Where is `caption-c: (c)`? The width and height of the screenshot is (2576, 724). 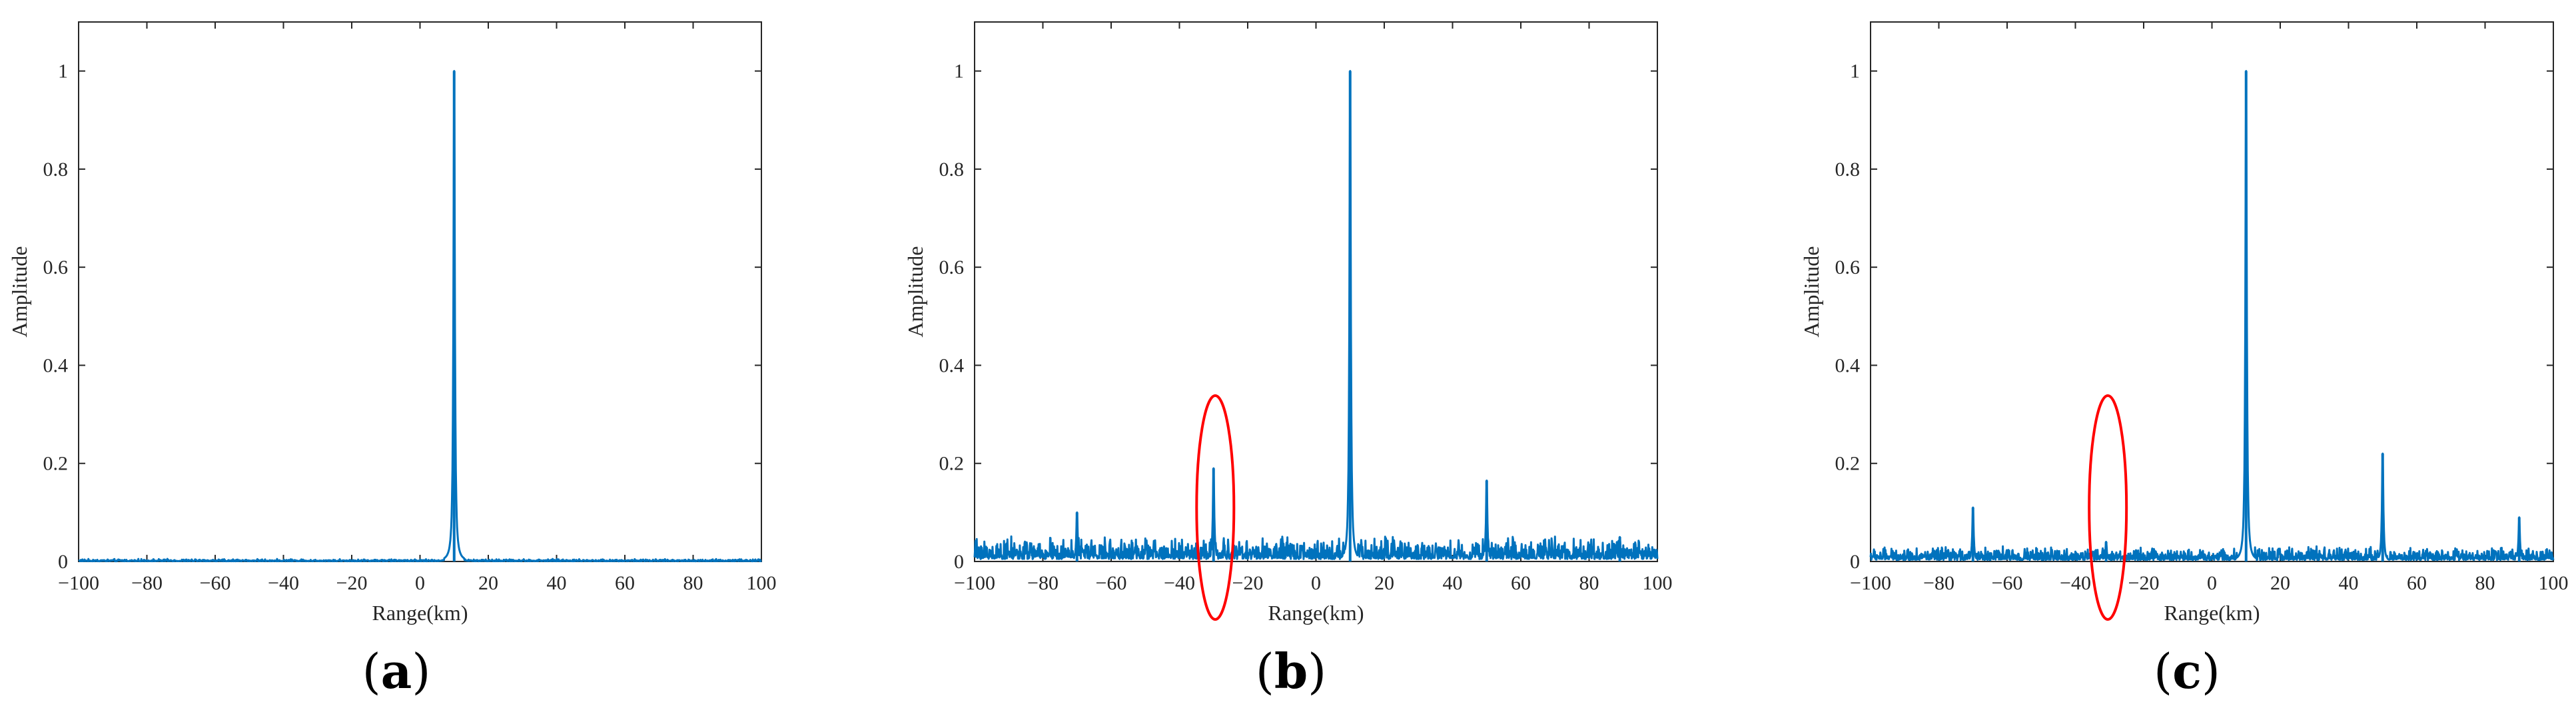 caption-c: (c) is located at coordinates (2187, 671).